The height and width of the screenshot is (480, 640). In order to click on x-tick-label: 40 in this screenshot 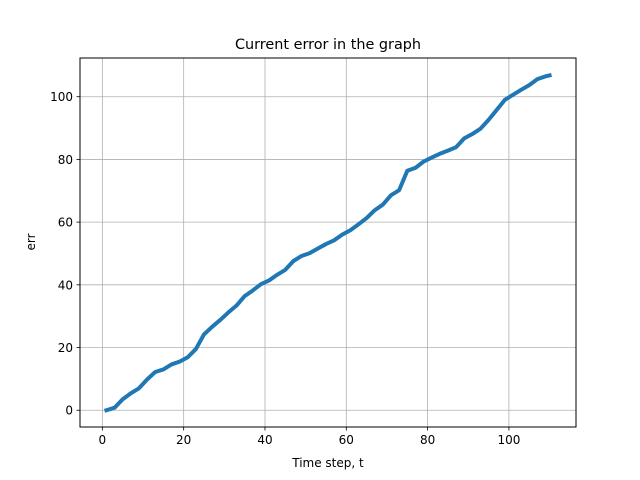, I will do `click(264, 440)`.